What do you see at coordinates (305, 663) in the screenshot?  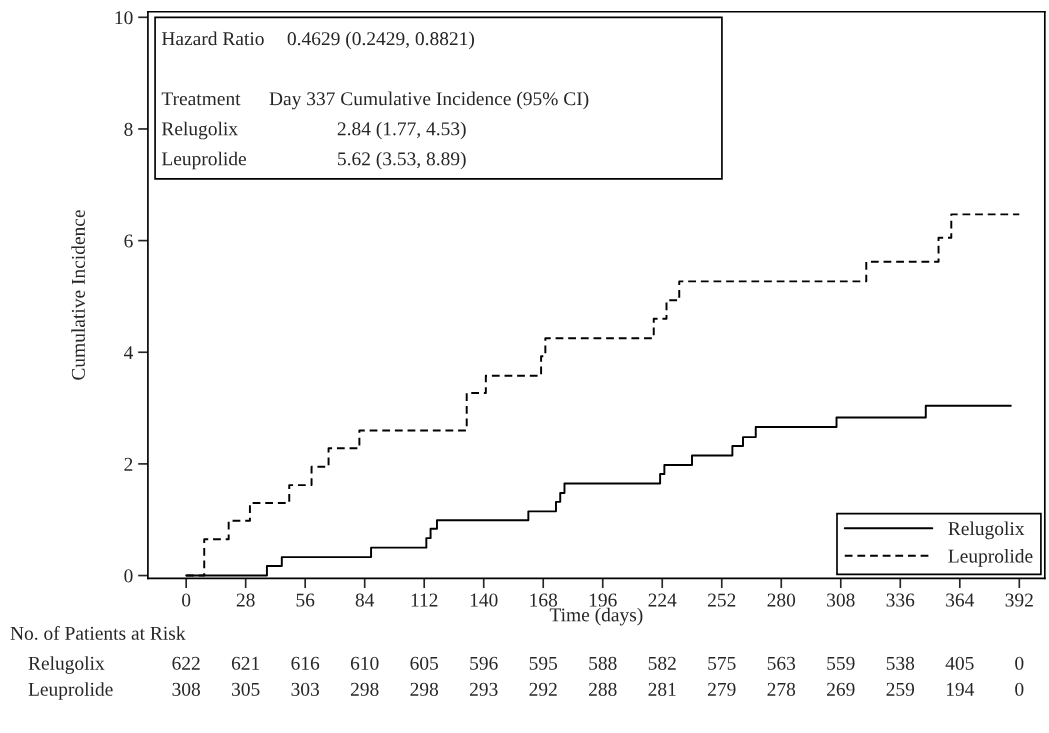 I see `text: 616` at bounding box center [305, 663].